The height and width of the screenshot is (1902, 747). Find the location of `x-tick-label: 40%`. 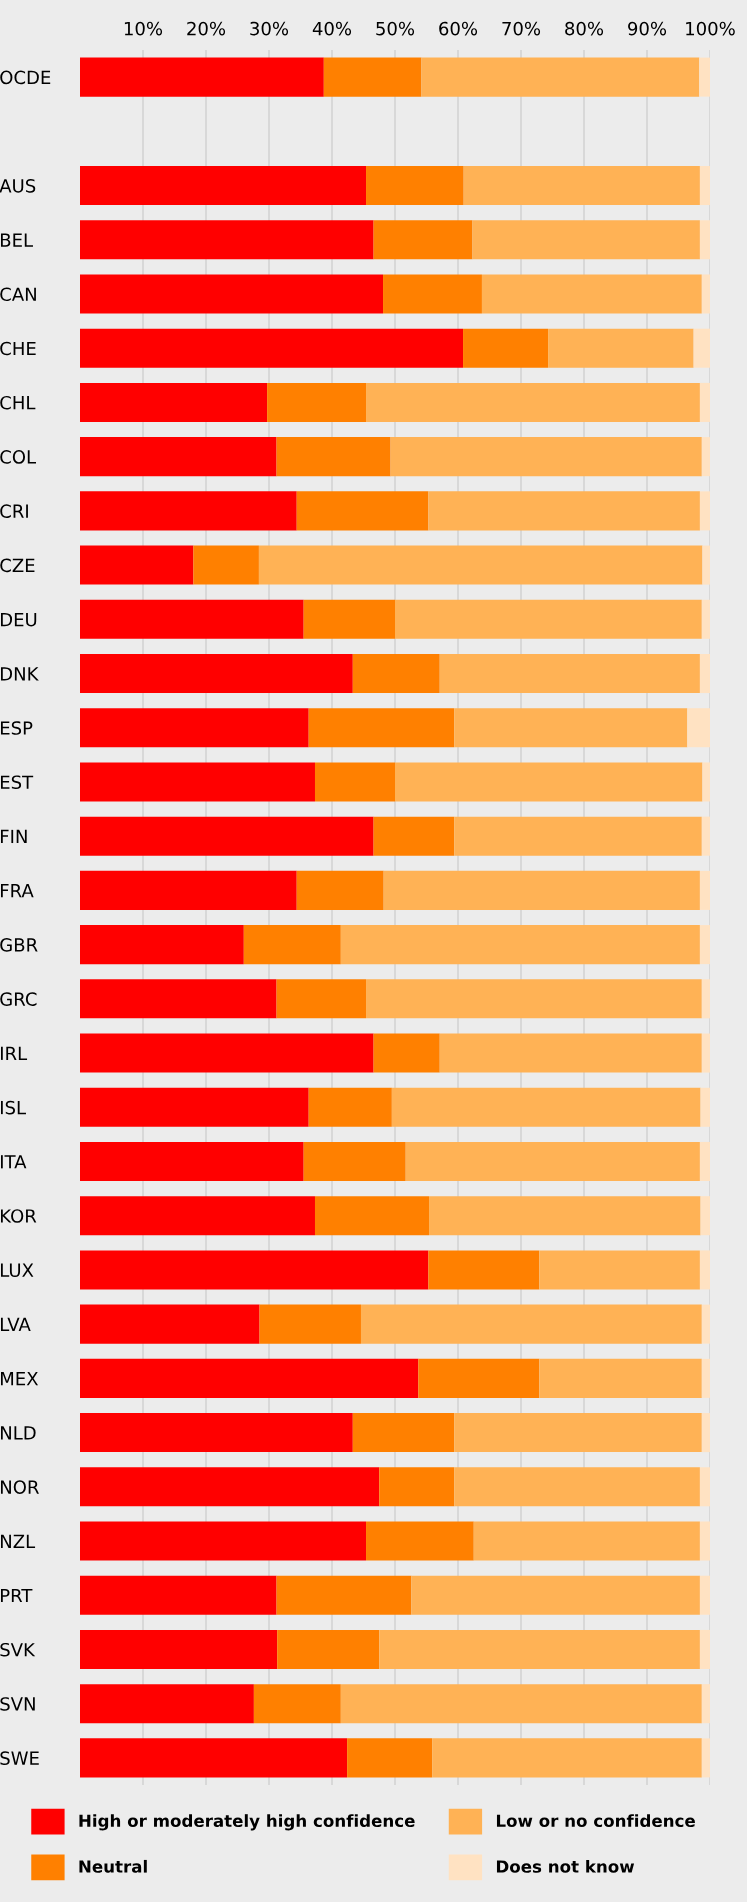

x-tick-label: 40% is located at coordinates (332, 28).